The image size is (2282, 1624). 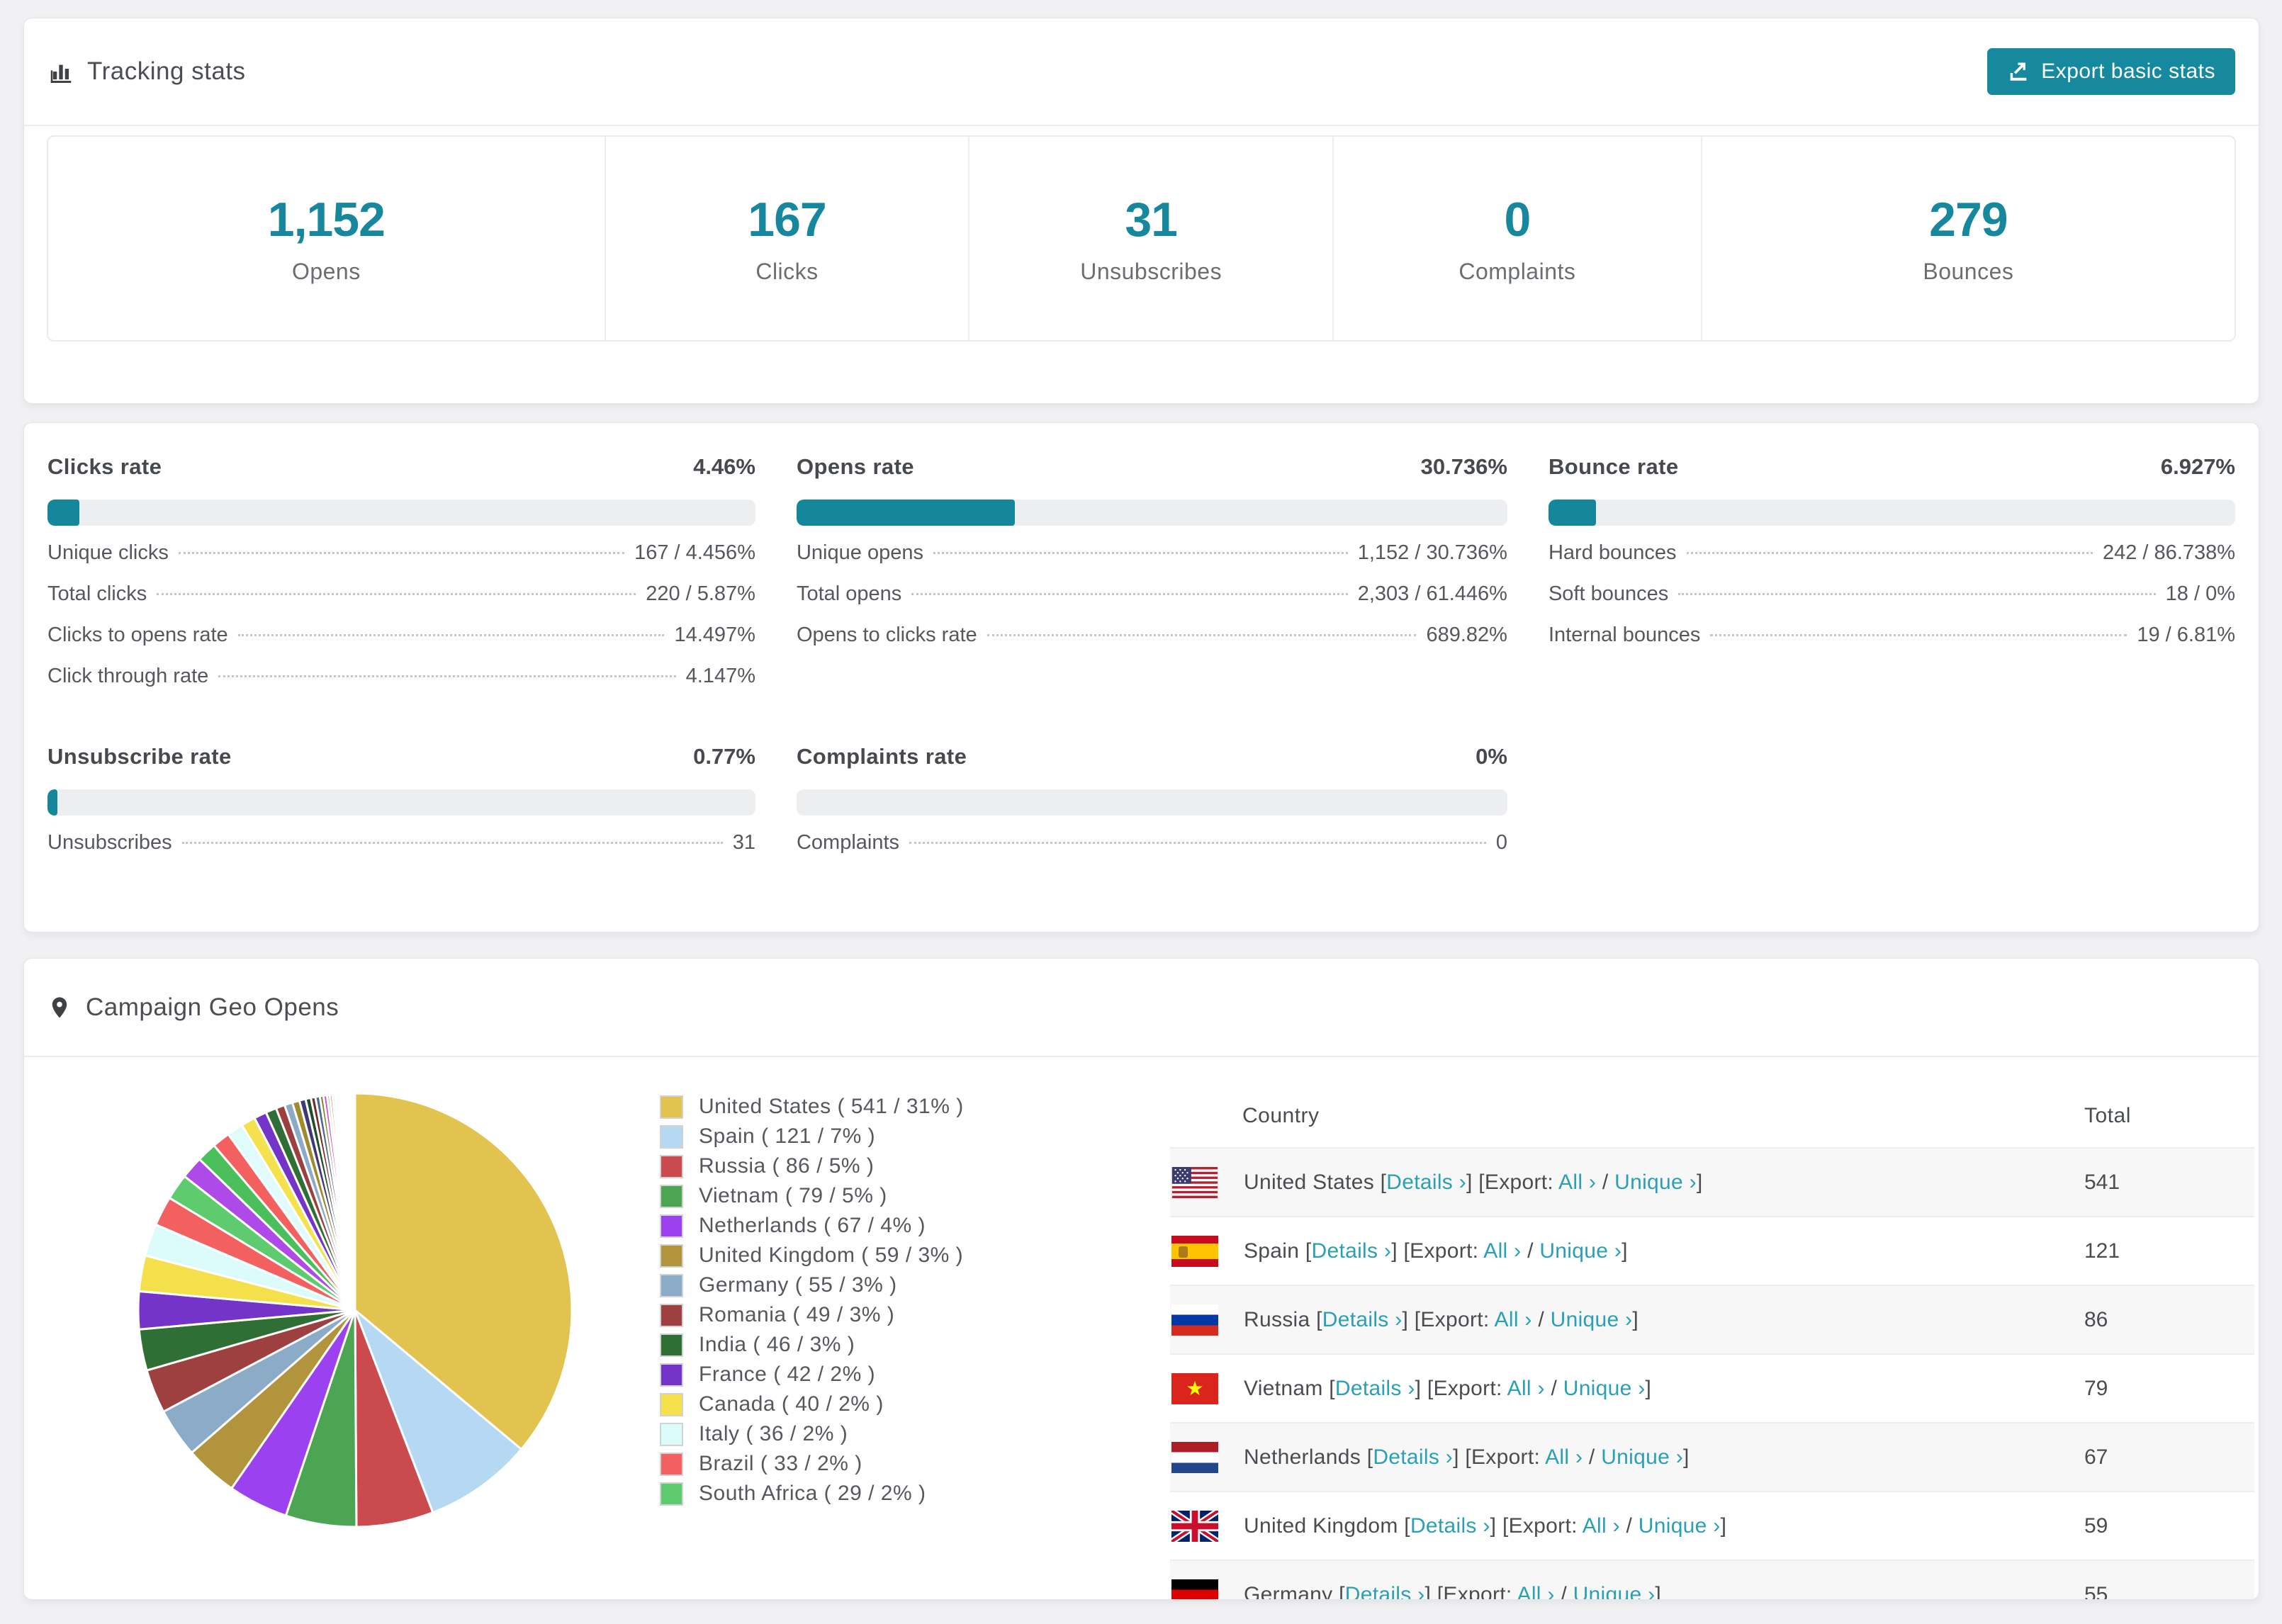 What do you see at coordinates (743, 842) in the screenshot?
I see `detail-value: 31` at bounding box center [743, 842].